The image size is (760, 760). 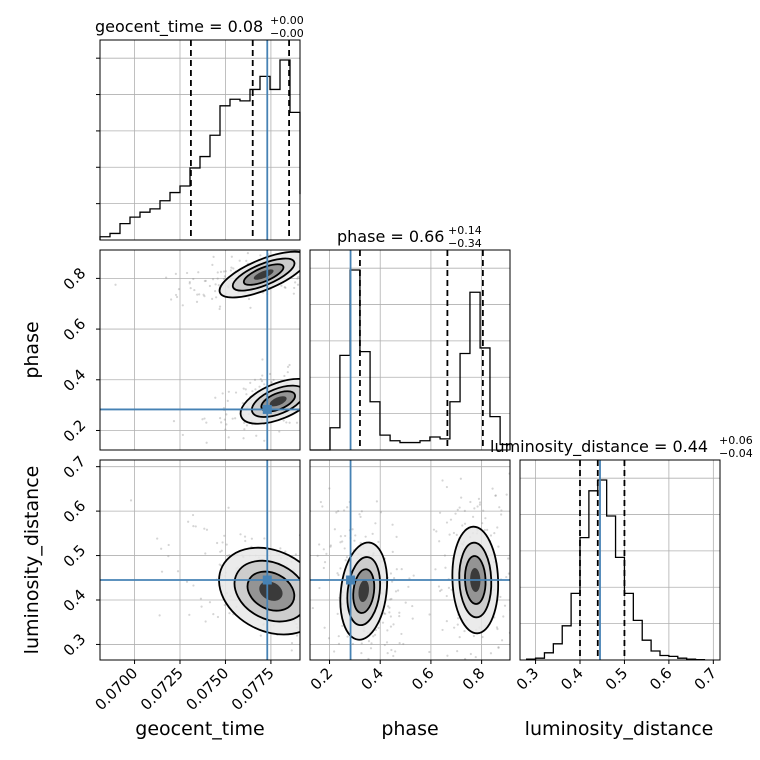 What do you see at coordinates (361, 236) in the screenshot?
I see `title-phase-name: phase` at bounding box center [361, 236].